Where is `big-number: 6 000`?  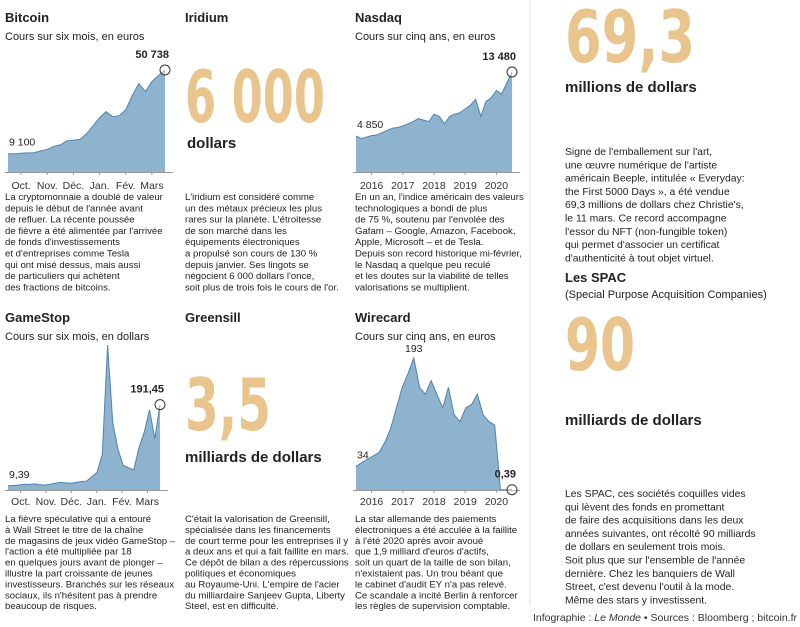
big-number: 6 000 is located at coordinates (255, 97).